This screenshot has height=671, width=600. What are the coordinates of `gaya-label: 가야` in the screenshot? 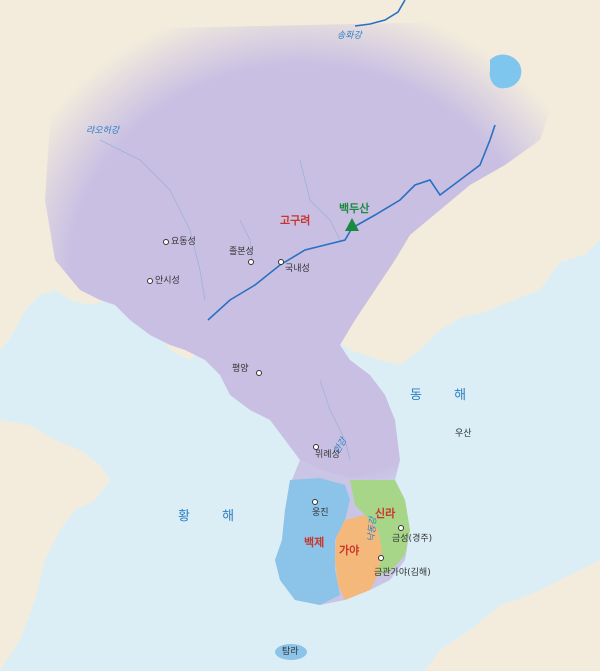 It's located at (349, 550).